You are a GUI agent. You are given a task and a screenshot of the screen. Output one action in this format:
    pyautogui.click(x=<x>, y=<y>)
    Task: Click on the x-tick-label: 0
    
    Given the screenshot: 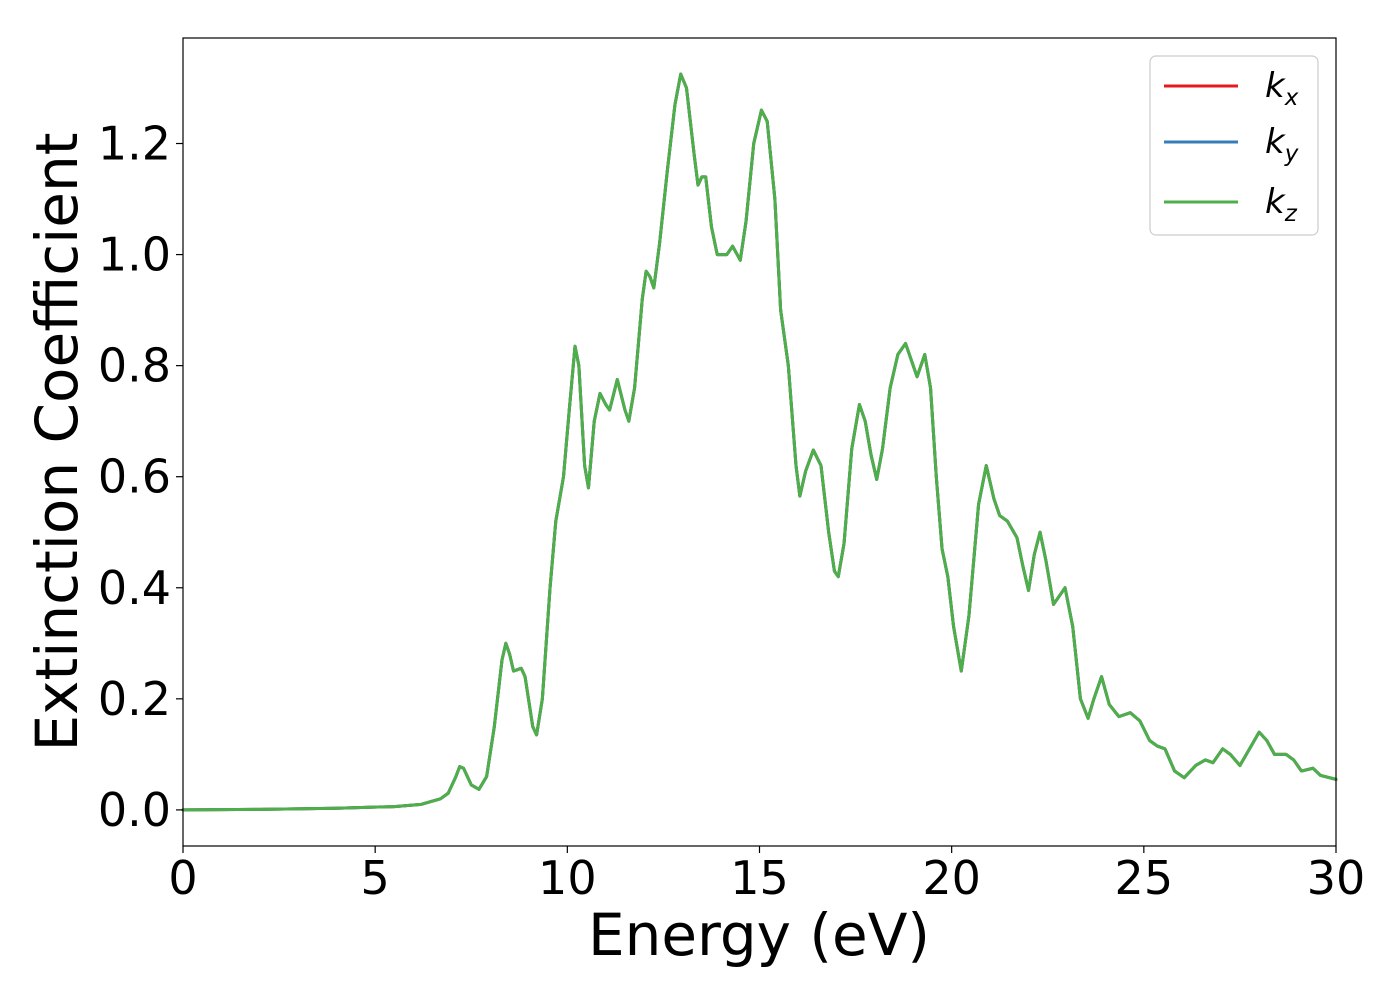 What is the action you would take?
    pyautogui.click(x=182, y=878)
    